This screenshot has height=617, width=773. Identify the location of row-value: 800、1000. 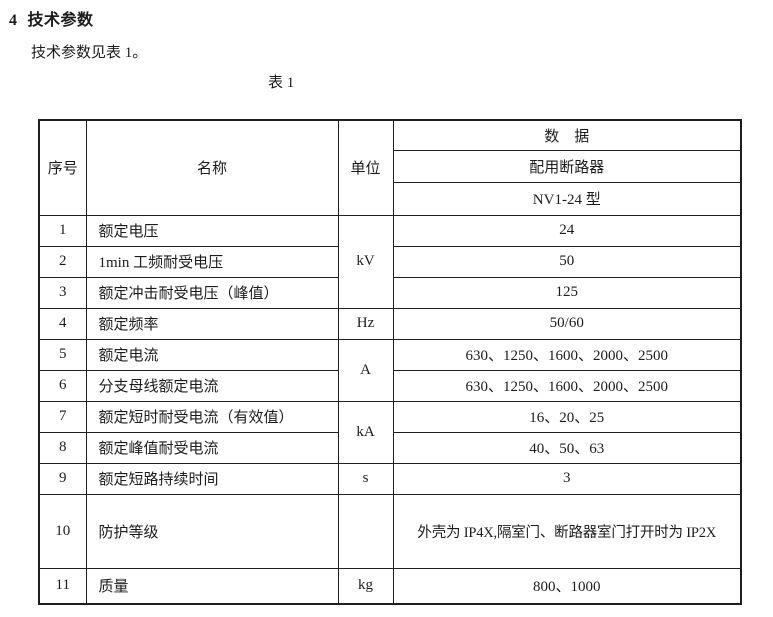
(567, 586).